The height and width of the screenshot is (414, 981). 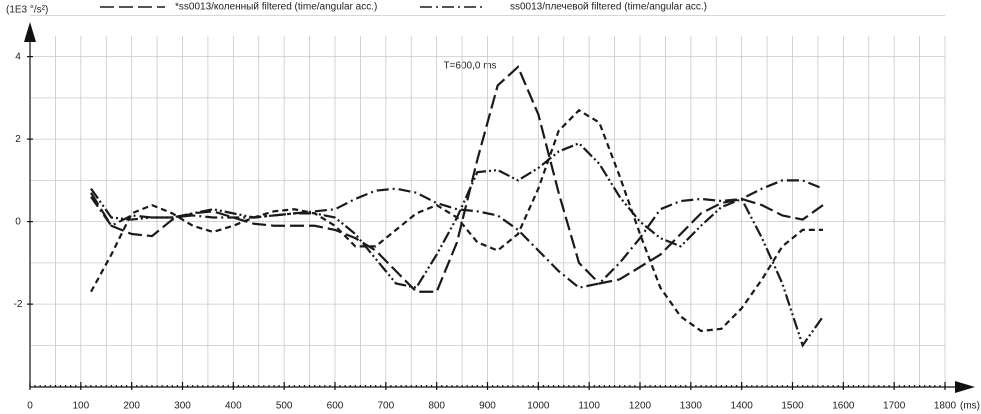 I want to click on y-axis-arrow, so click(x=30, y=32).